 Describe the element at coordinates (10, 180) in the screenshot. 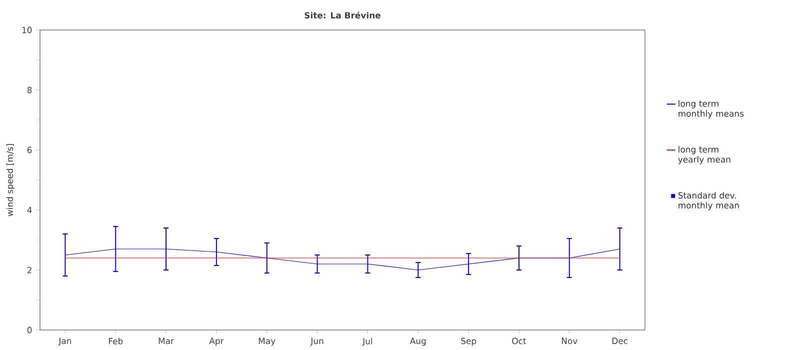

I see `y-axis-title: wind speed [m/s]` at that location.